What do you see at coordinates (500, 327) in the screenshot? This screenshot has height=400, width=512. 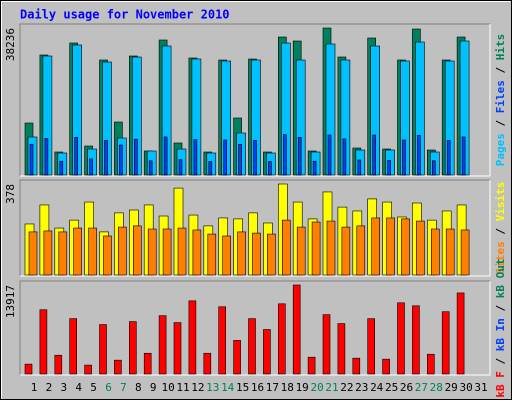 I see `legend: kB F / kB In / kB Out` at bounding box center [500, 327].